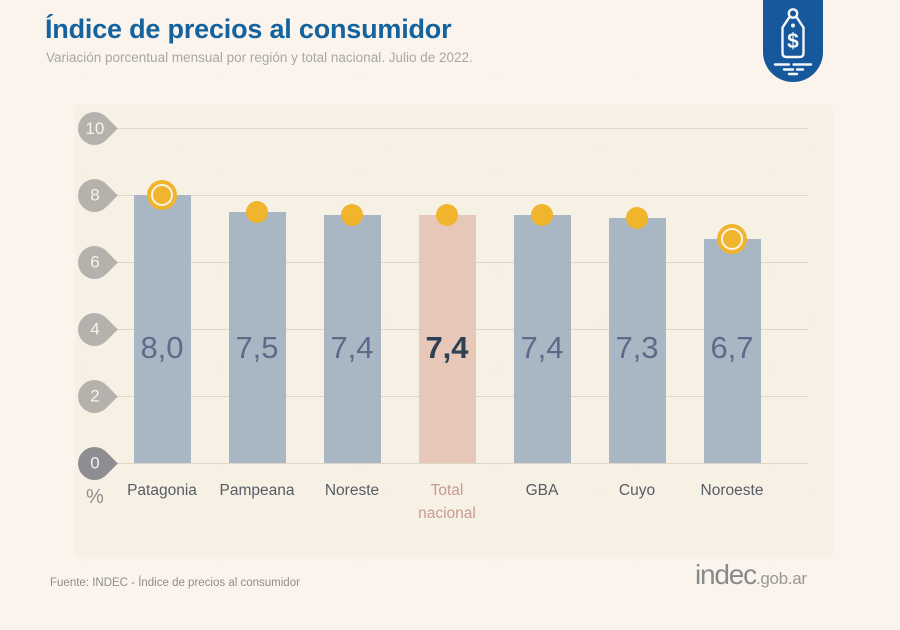 This screenshot has height=630, width=900. I want to click on y-axis-tick-10: 10, so click(94, 128).